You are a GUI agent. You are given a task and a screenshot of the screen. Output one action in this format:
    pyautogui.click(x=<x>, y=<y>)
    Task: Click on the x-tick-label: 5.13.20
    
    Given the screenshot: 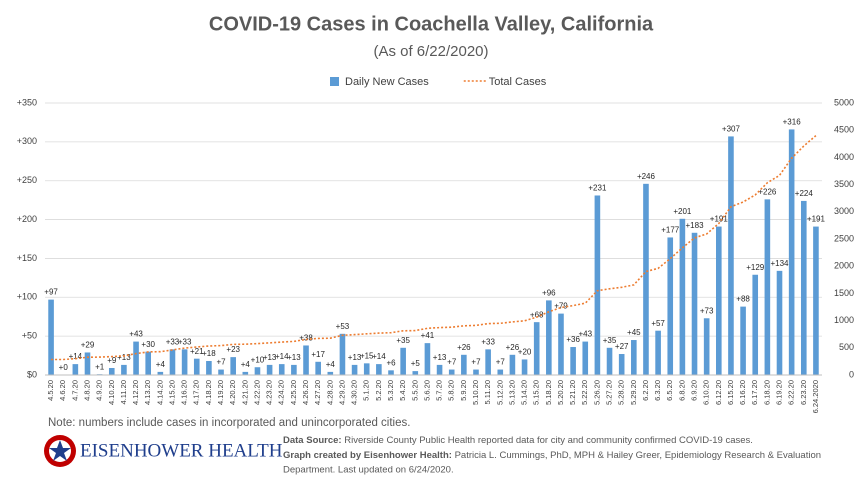 What is the action you would take?
    pyautogui.click(x=511, y=392)
    